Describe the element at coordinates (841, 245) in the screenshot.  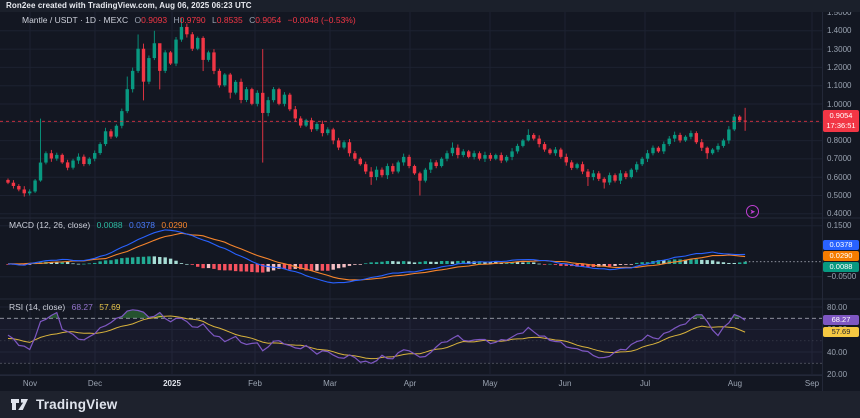
I see `macd-line-chip: 0.0378` at that location.